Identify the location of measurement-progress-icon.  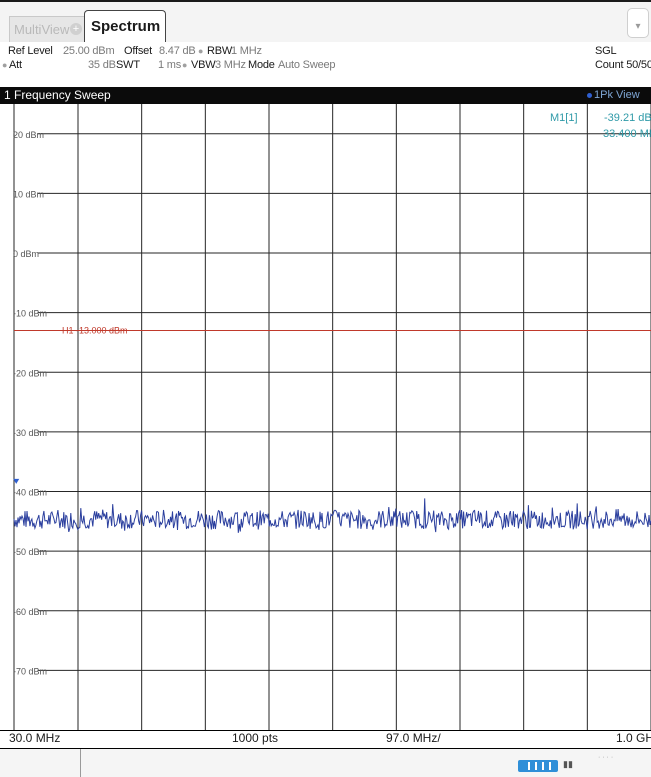
(538, 766).